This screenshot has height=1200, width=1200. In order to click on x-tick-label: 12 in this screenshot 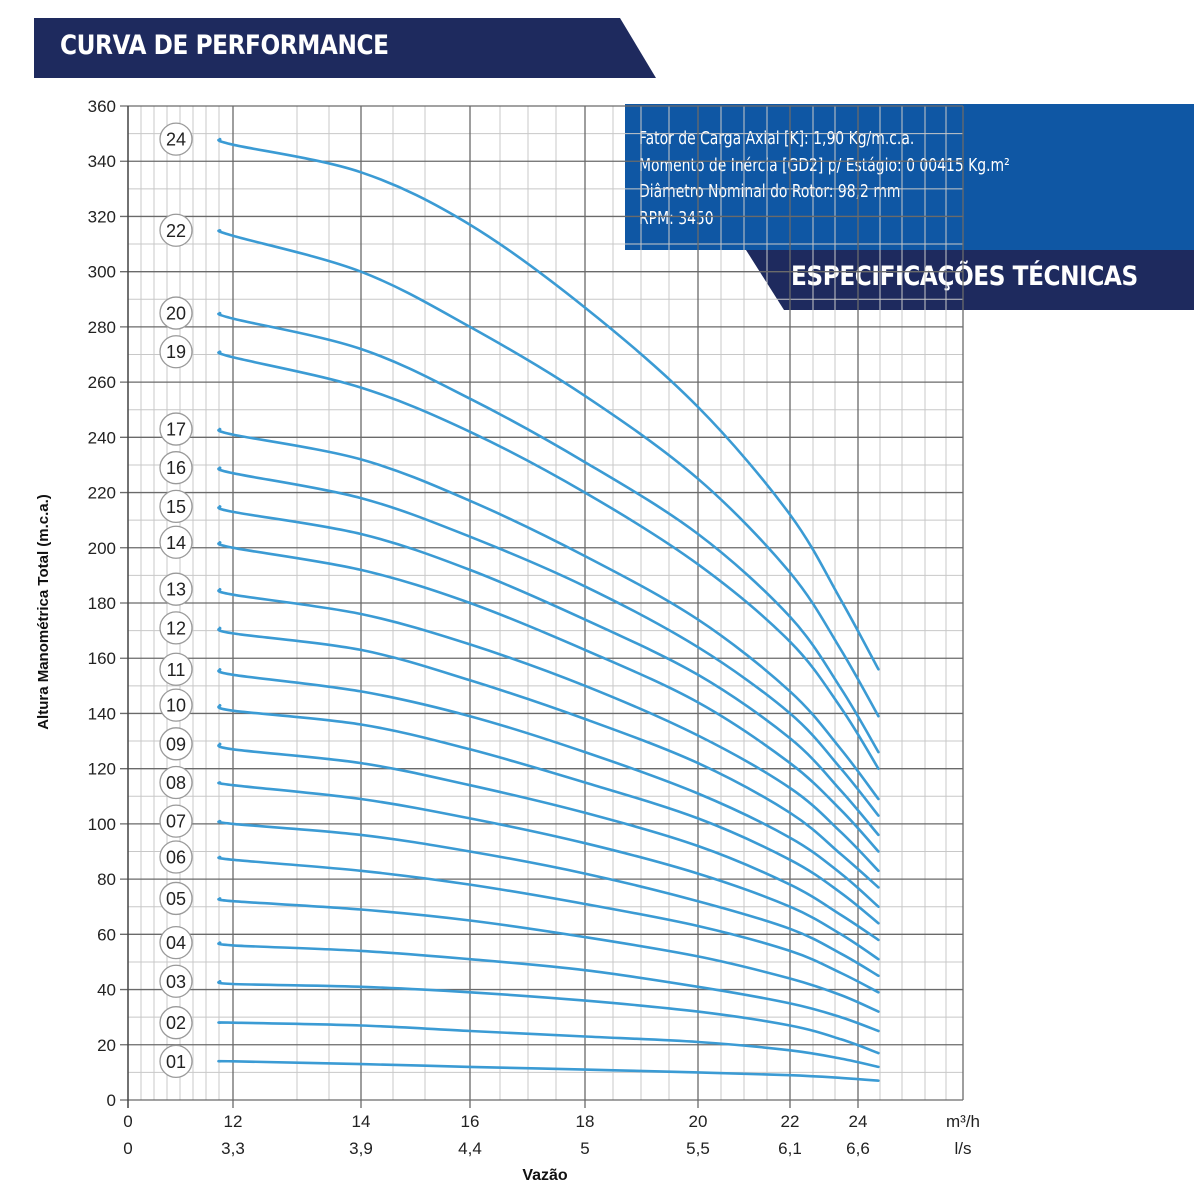, I will do `click(233, 1121)`.